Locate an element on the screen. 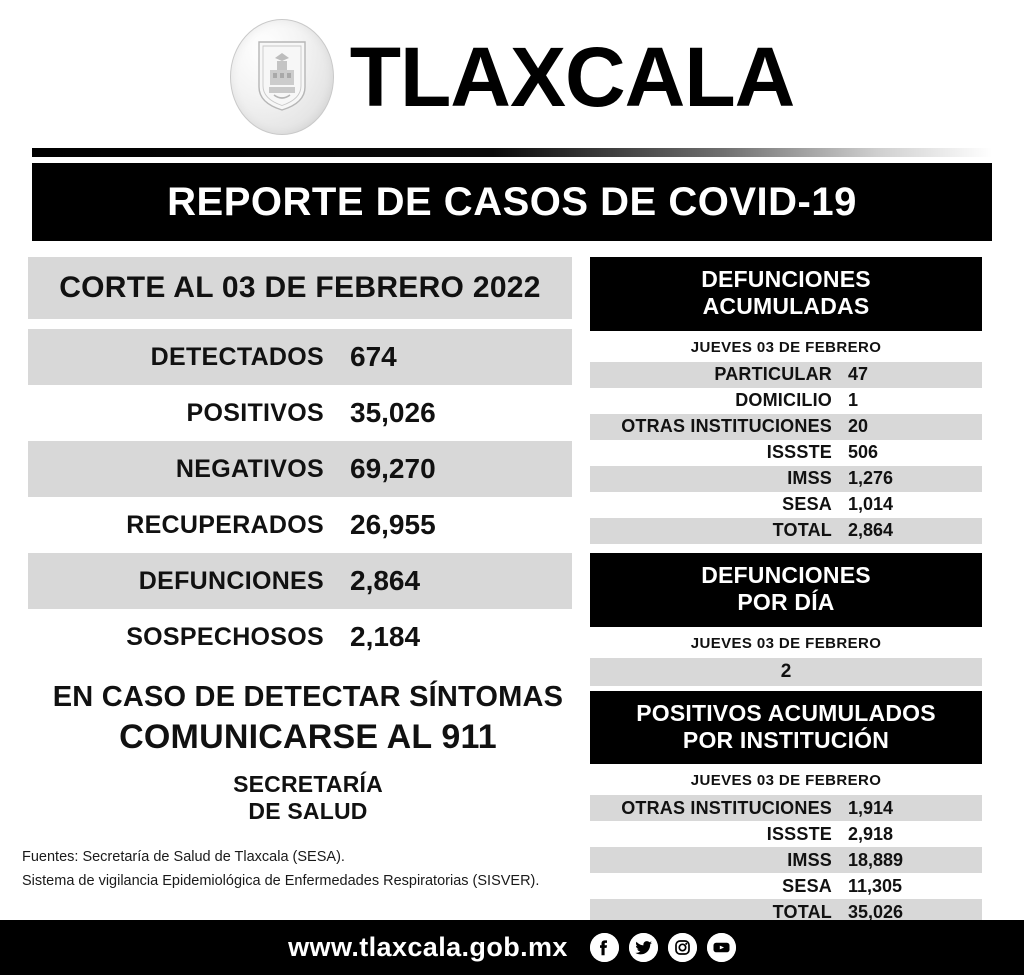  crest-shield-icon is located at coordinates (281, 76).